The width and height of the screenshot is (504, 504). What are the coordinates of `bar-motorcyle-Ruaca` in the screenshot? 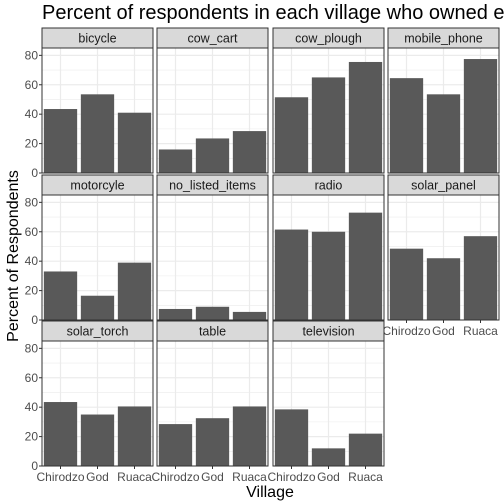 It's located at (134, 291).